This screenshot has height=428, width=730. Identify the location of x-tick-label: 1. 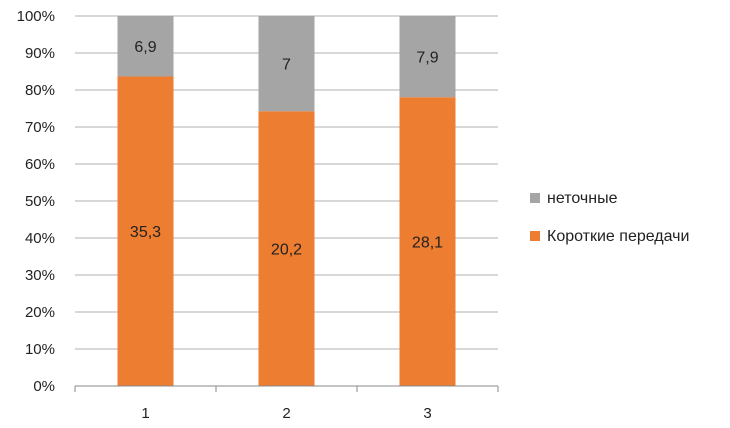
(145, 413).